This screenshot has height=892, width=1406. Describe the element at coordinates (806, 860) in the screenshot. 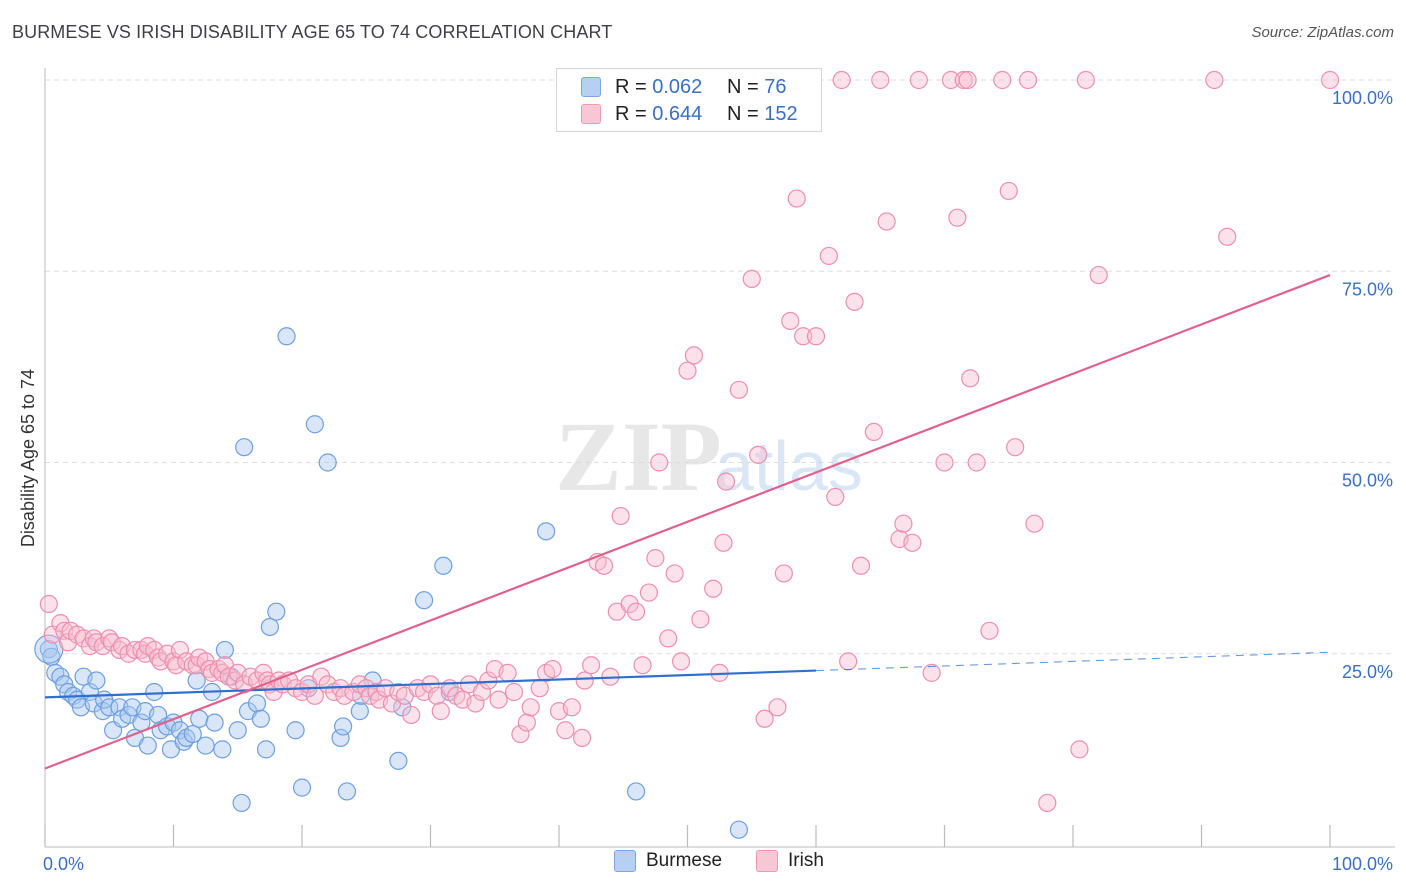

I see `irish-legend-label: Irish` at that location.